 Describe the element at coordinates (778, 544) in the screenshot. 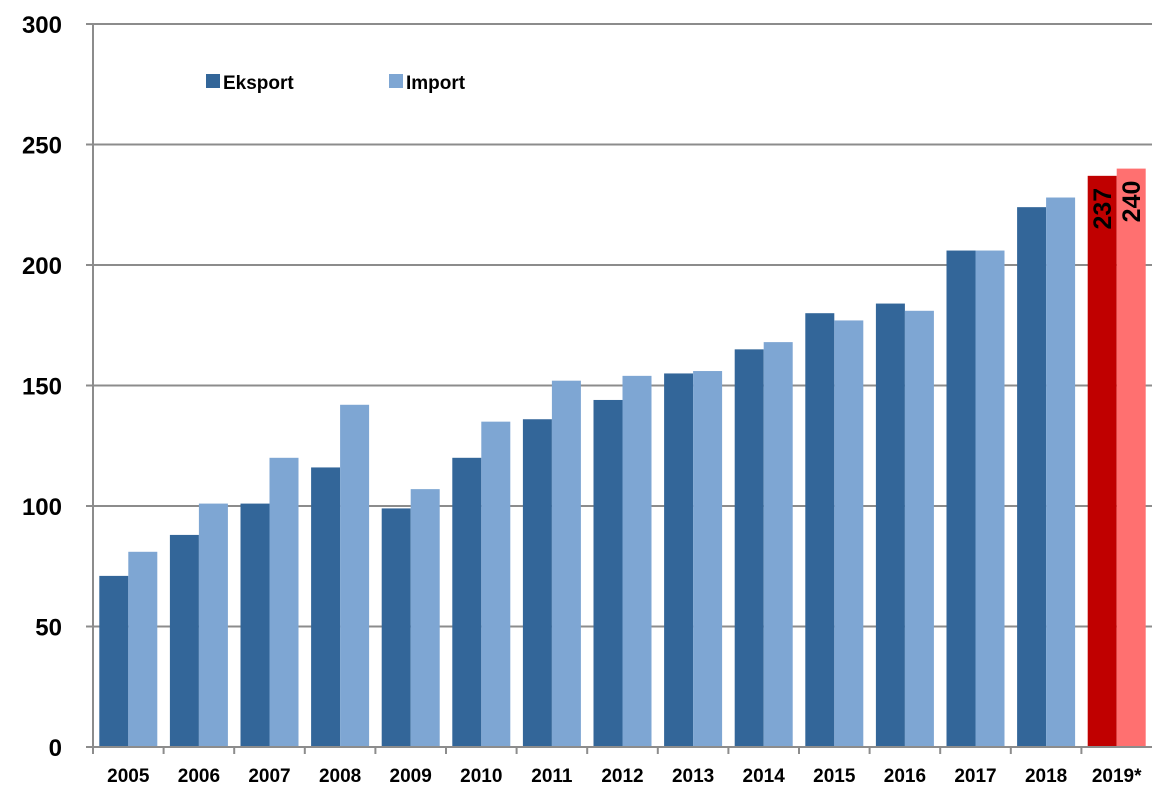

I see `bar-import-2014` at that location.